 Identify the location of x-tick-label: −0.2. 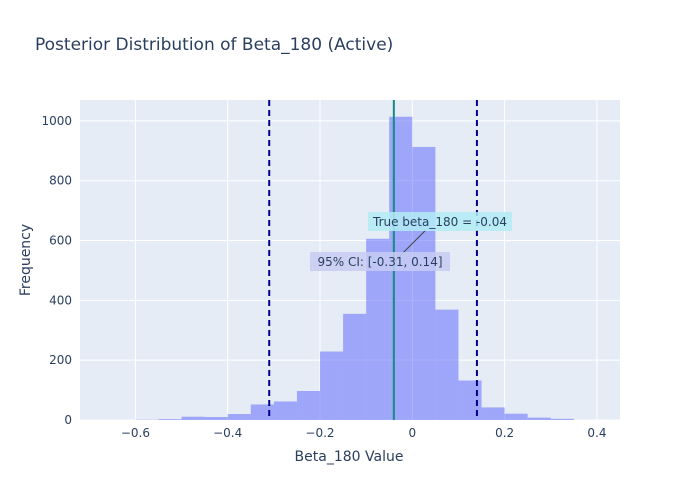
(319, 433).